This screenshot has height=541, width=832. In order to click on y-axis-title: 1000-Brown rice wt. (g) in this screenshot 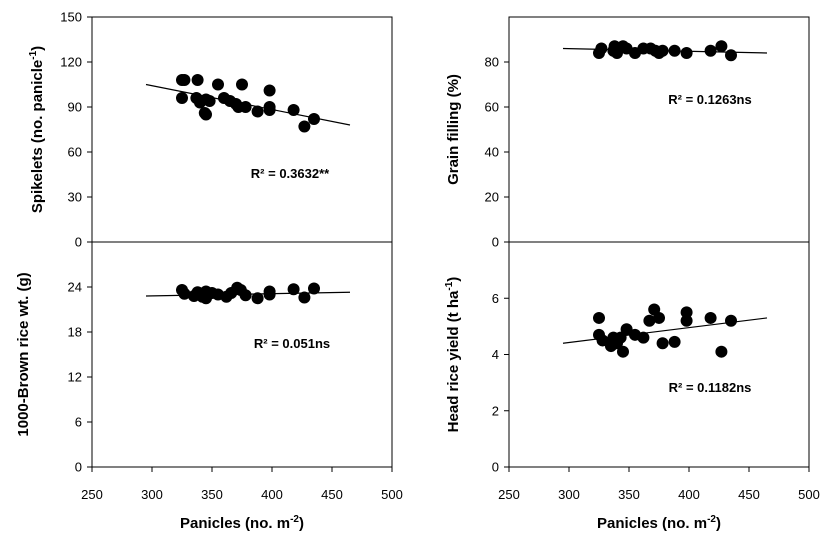, I will do `click(23, 354)`.